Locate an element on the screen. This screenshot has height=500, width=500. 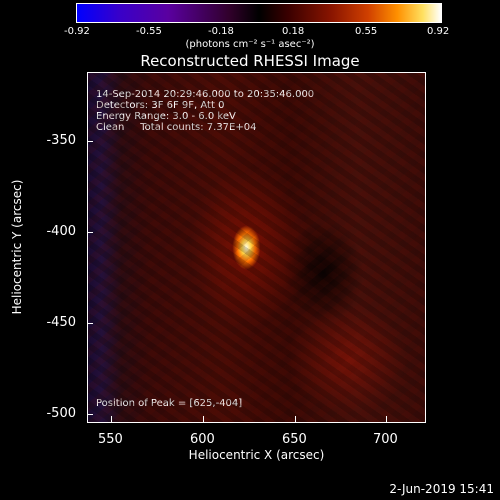
colorbar-tick: -0.18 is located at coordinates (221, 31).